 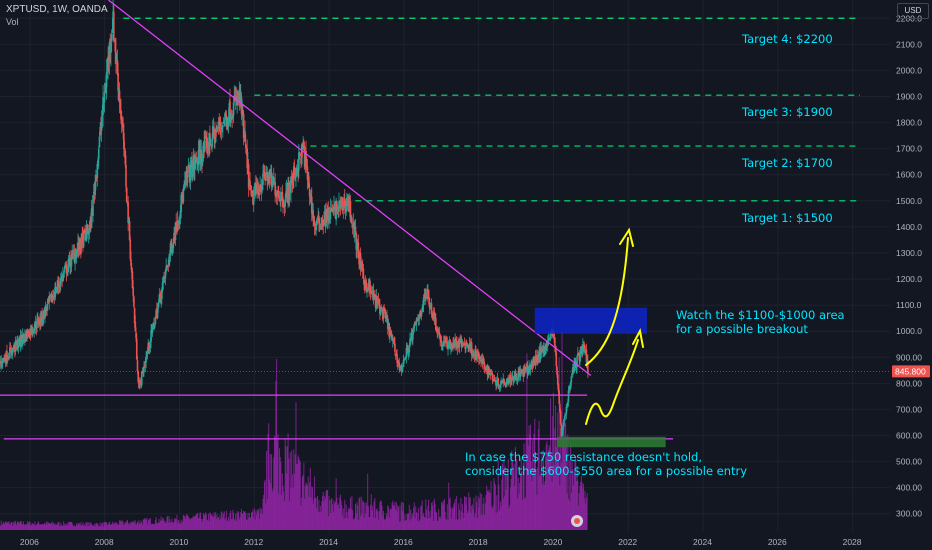 What do you see at coordinates (913, 11) in the screenshot?
I see `currency-badge: USD` at bounding box center [913, 11].